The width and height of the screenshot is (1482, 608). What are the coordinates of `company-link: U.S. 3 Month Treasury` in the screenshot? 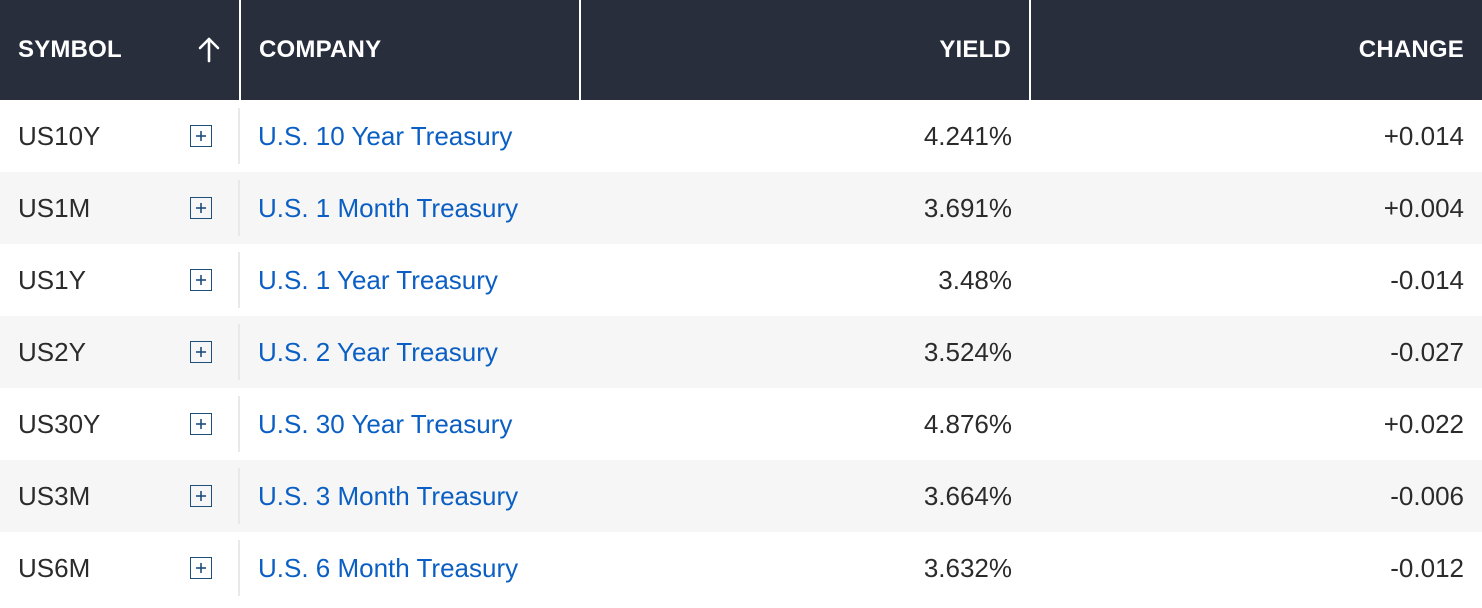 It's located at (388, 495).